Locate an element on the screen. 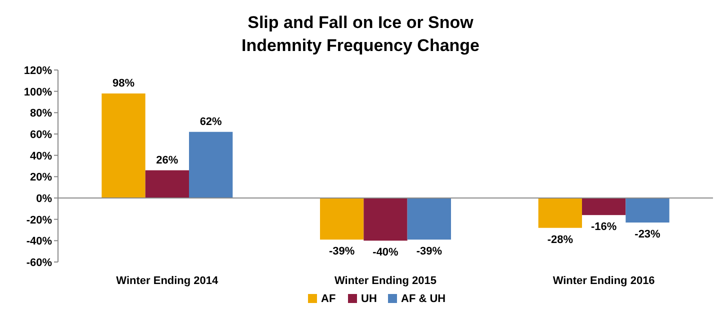  data-label: -23% is located at coordinates (647, 234).